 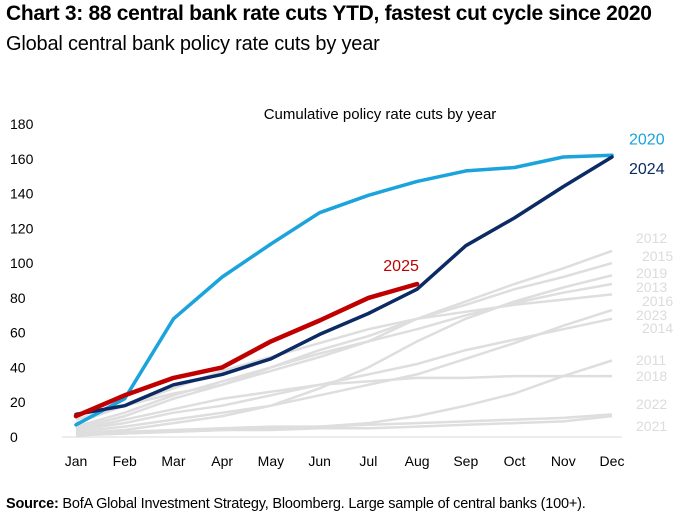 What do you see at coordinates (22, 194) in the screenshot?
I see `y-tick-label: 140` at bounding box center [22, 194].